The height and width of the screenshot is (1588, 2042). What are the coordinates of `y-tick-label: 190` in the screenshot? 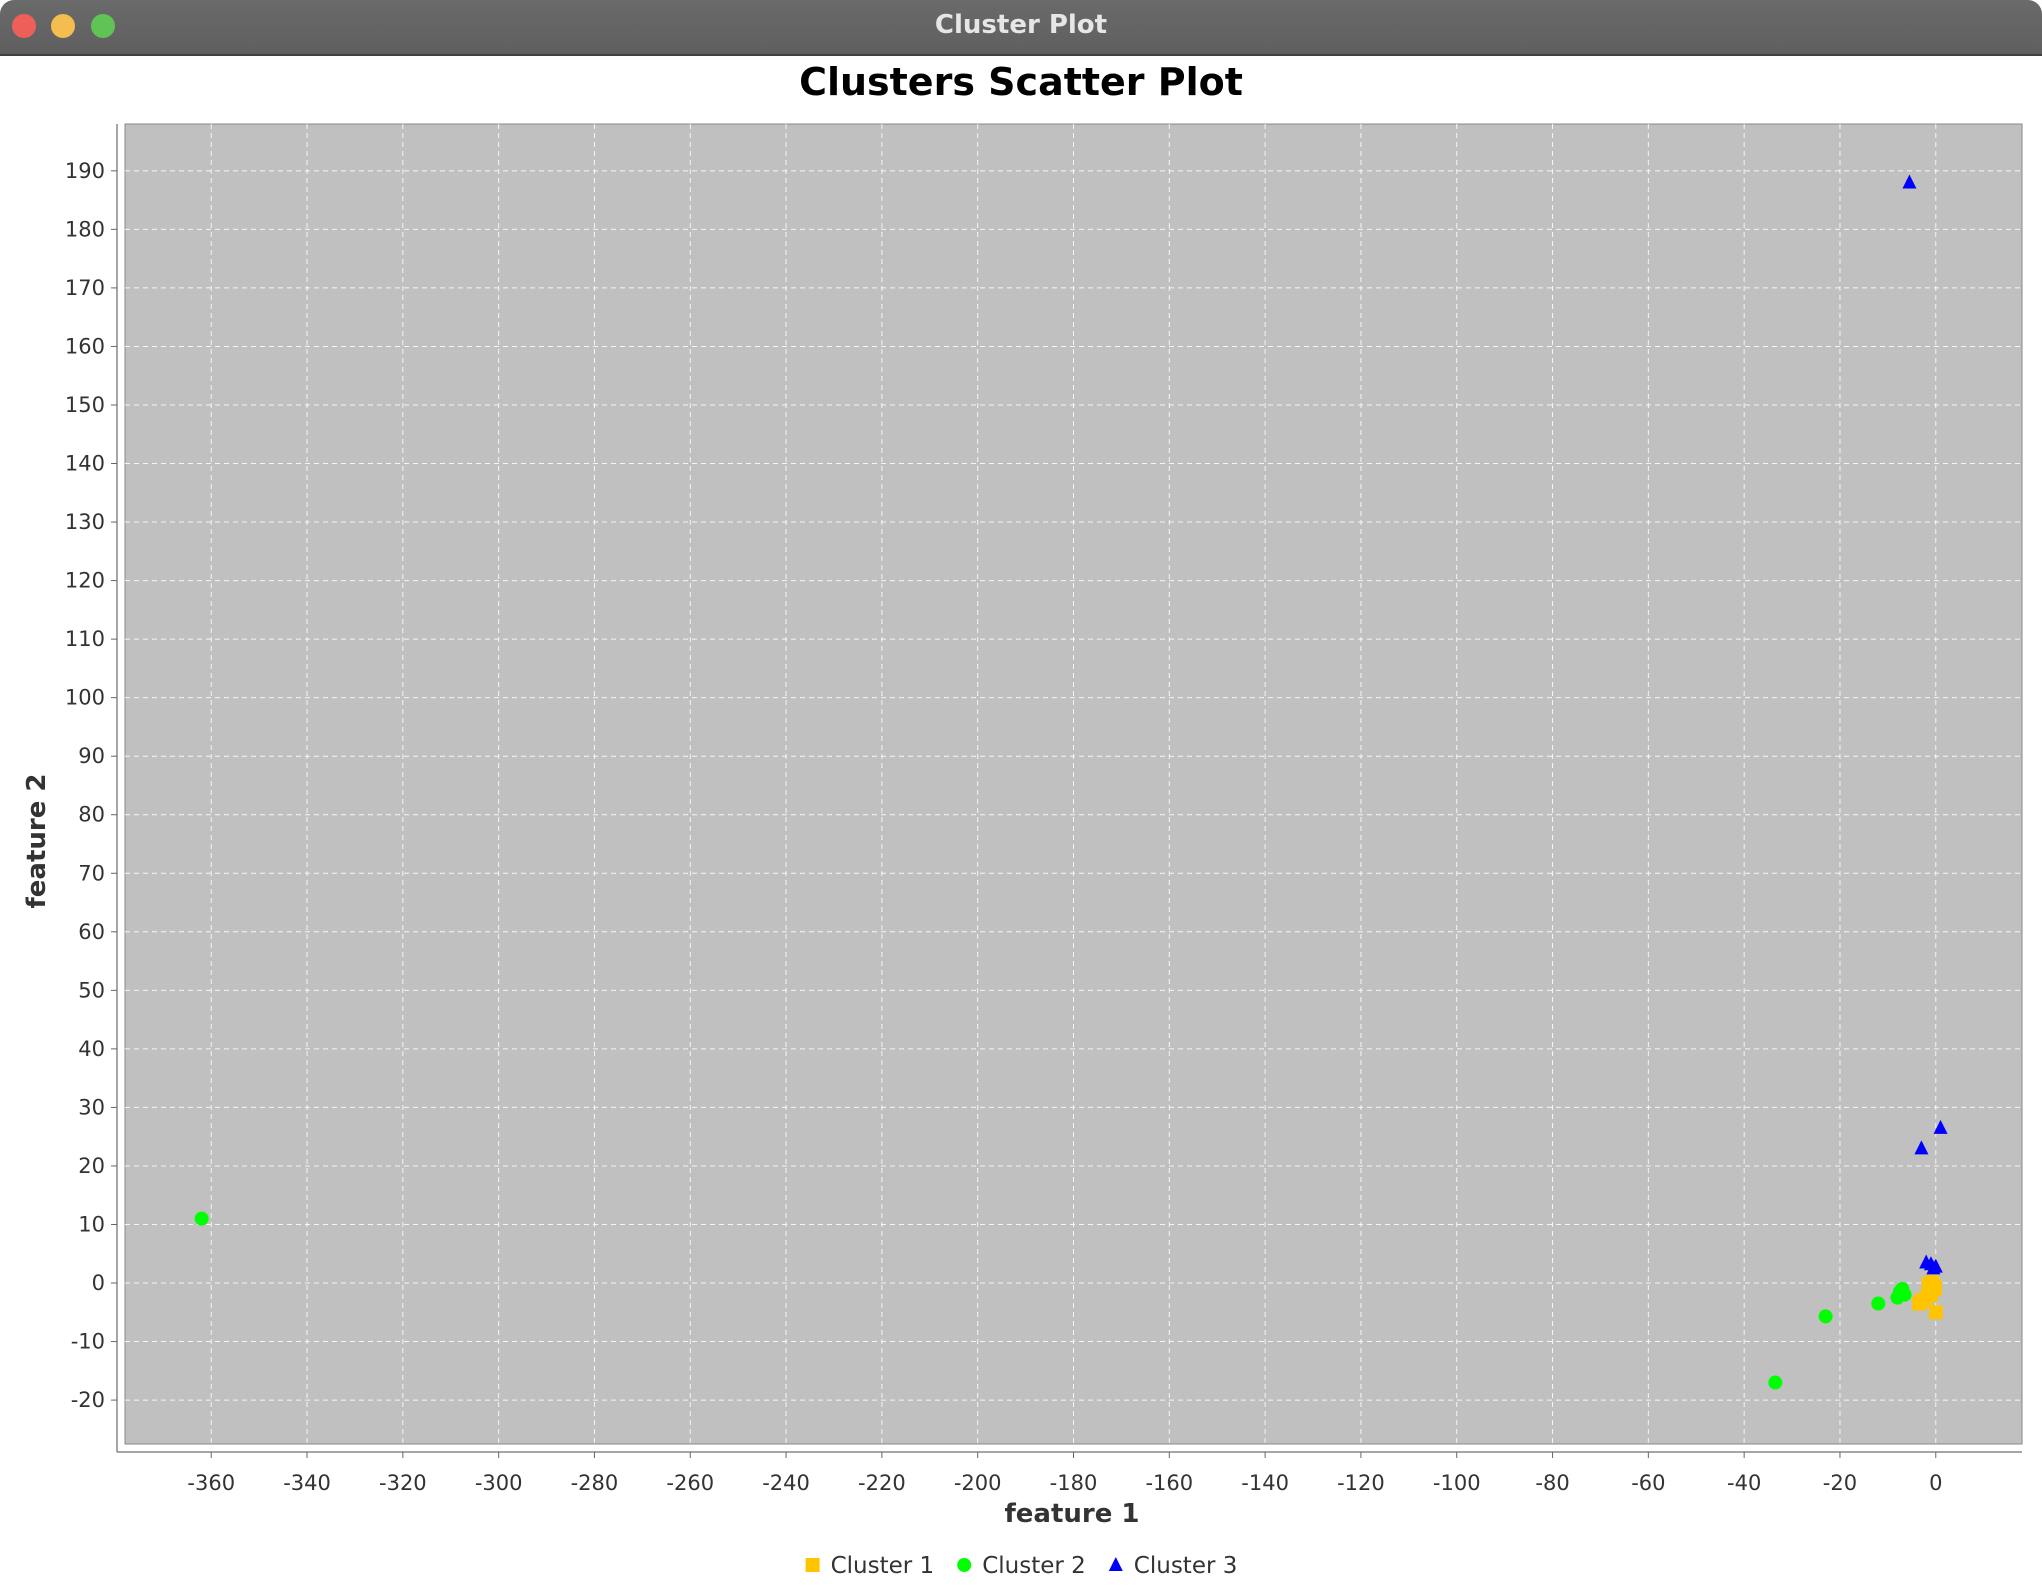 It's located at (85, 171).